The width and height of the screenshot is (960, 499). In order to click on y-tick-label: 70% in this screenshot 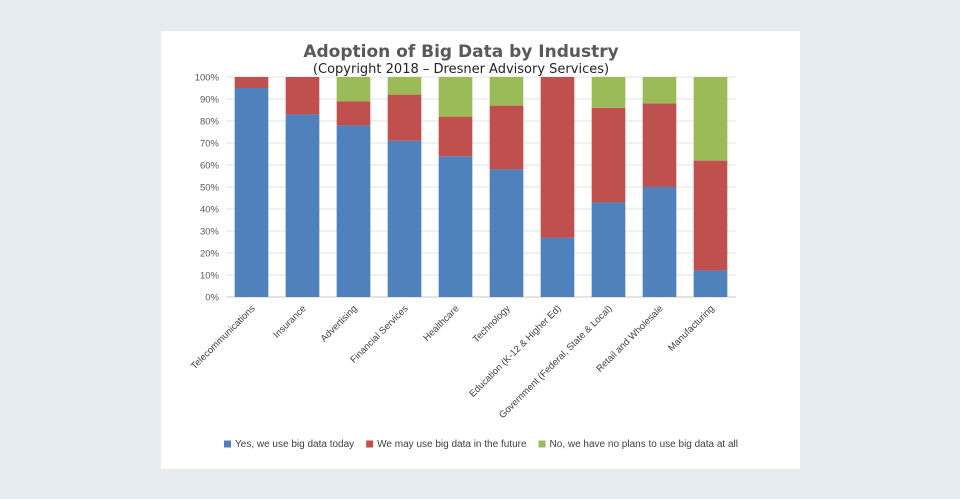, I will do `click(210, 144)`.